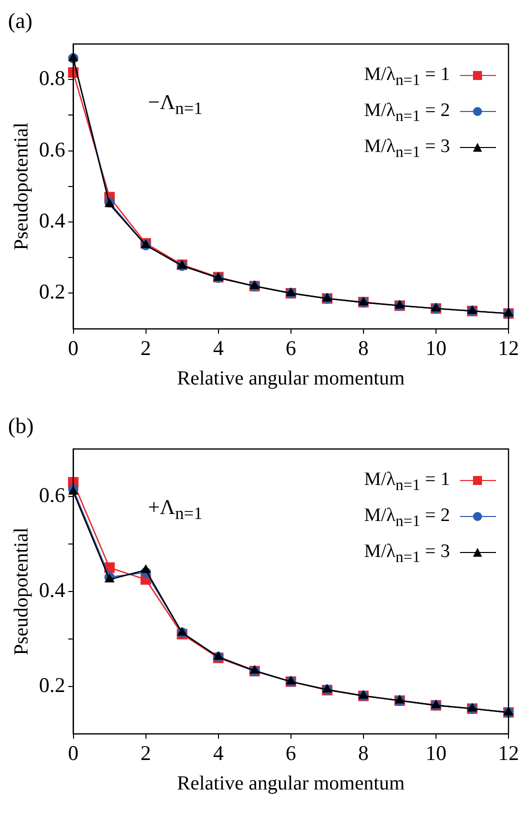 The image size is (530, 827). What do you see at coordinates (175, 105) in the screenshot?
I see `annotation: −Λ$_{n=1}$` at bounding box center [175, 105].